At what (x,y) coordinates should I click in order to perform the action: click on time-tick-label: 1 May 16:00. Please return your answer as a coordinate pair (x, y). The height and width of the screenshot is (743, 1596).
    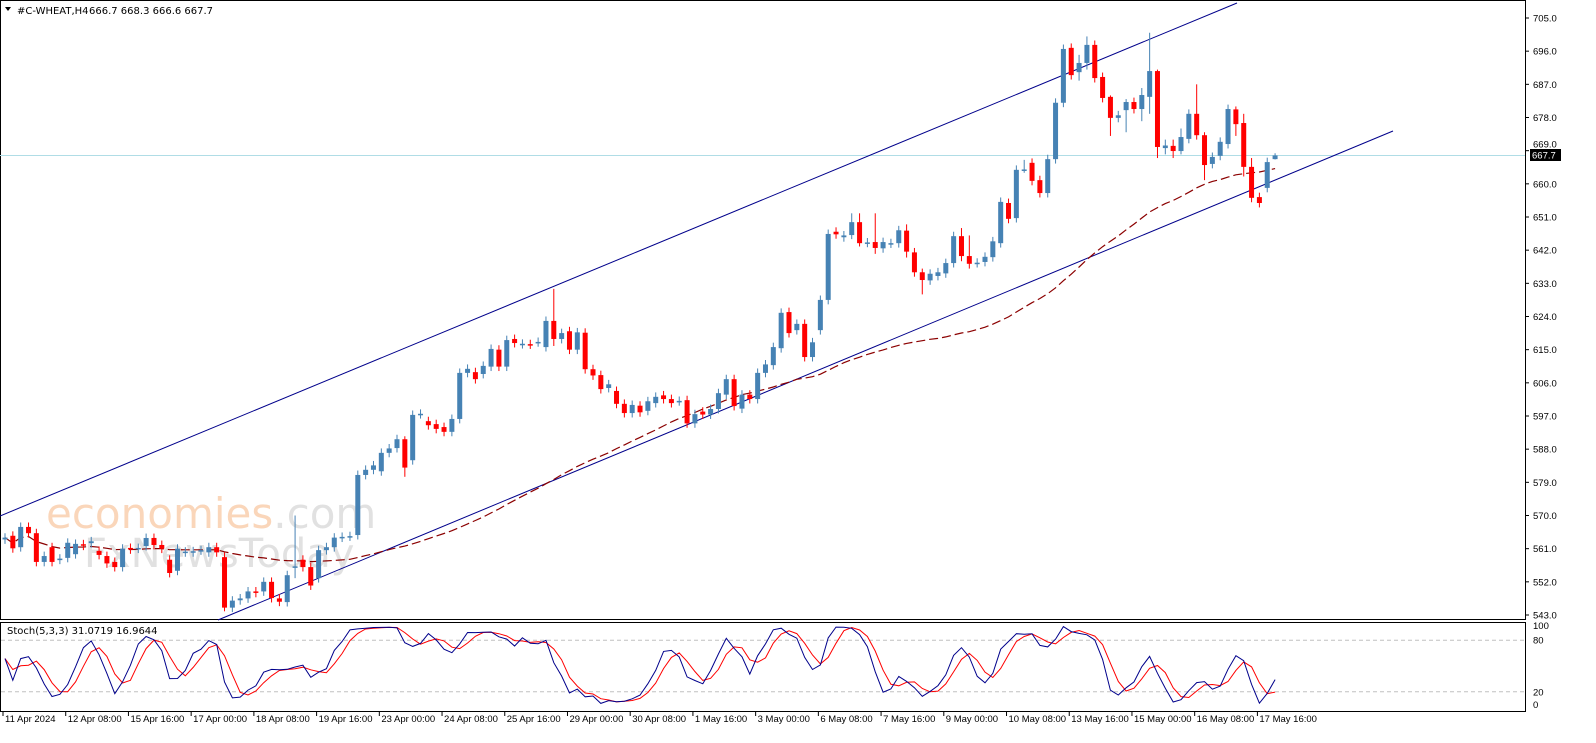
    Looking at the image, I should click on (721, 719).